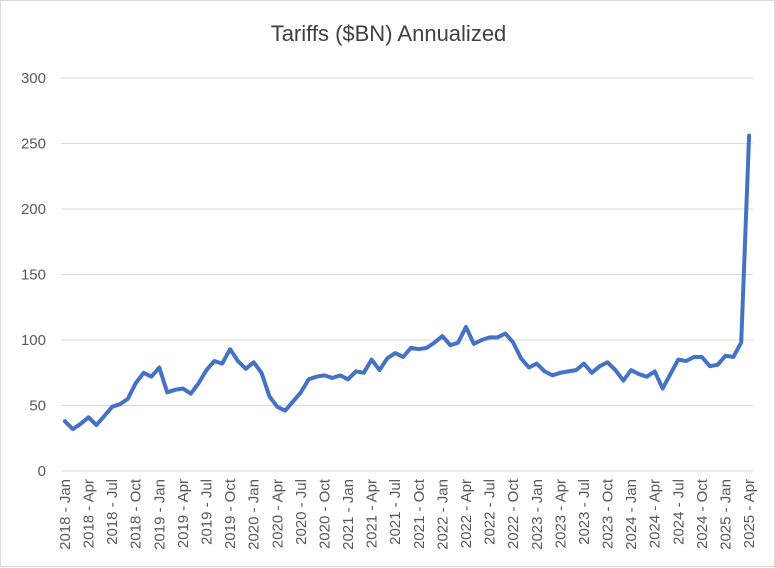  What do you see at coordinates (537, 514) in the screenshot?
I see `x-tick-label: 2023 - Jan` at bounding box center [537, 514].